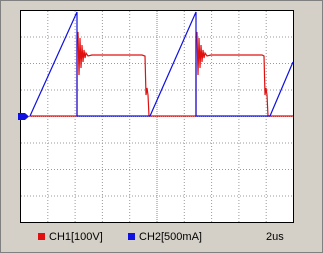  What do you see at coordinates (275, 237) in the screenshot?
I see `timebase: 2us` at bounding box center [275, 237].